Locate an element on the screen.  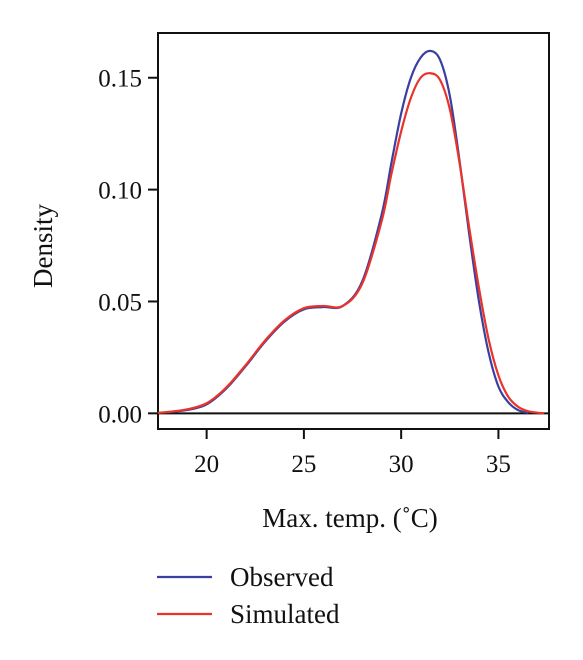
y-axis: 0.00 0.05 0.10 0.15 is located at coordinates (128, 247).